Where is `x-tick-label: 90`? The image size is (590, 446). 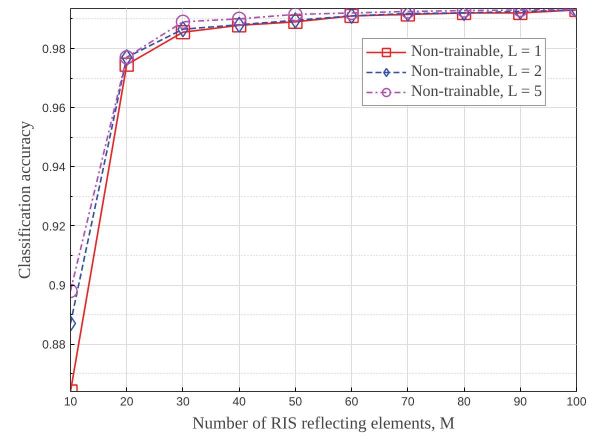 x-tick-label: 90 is located at coordinates (521, 401).